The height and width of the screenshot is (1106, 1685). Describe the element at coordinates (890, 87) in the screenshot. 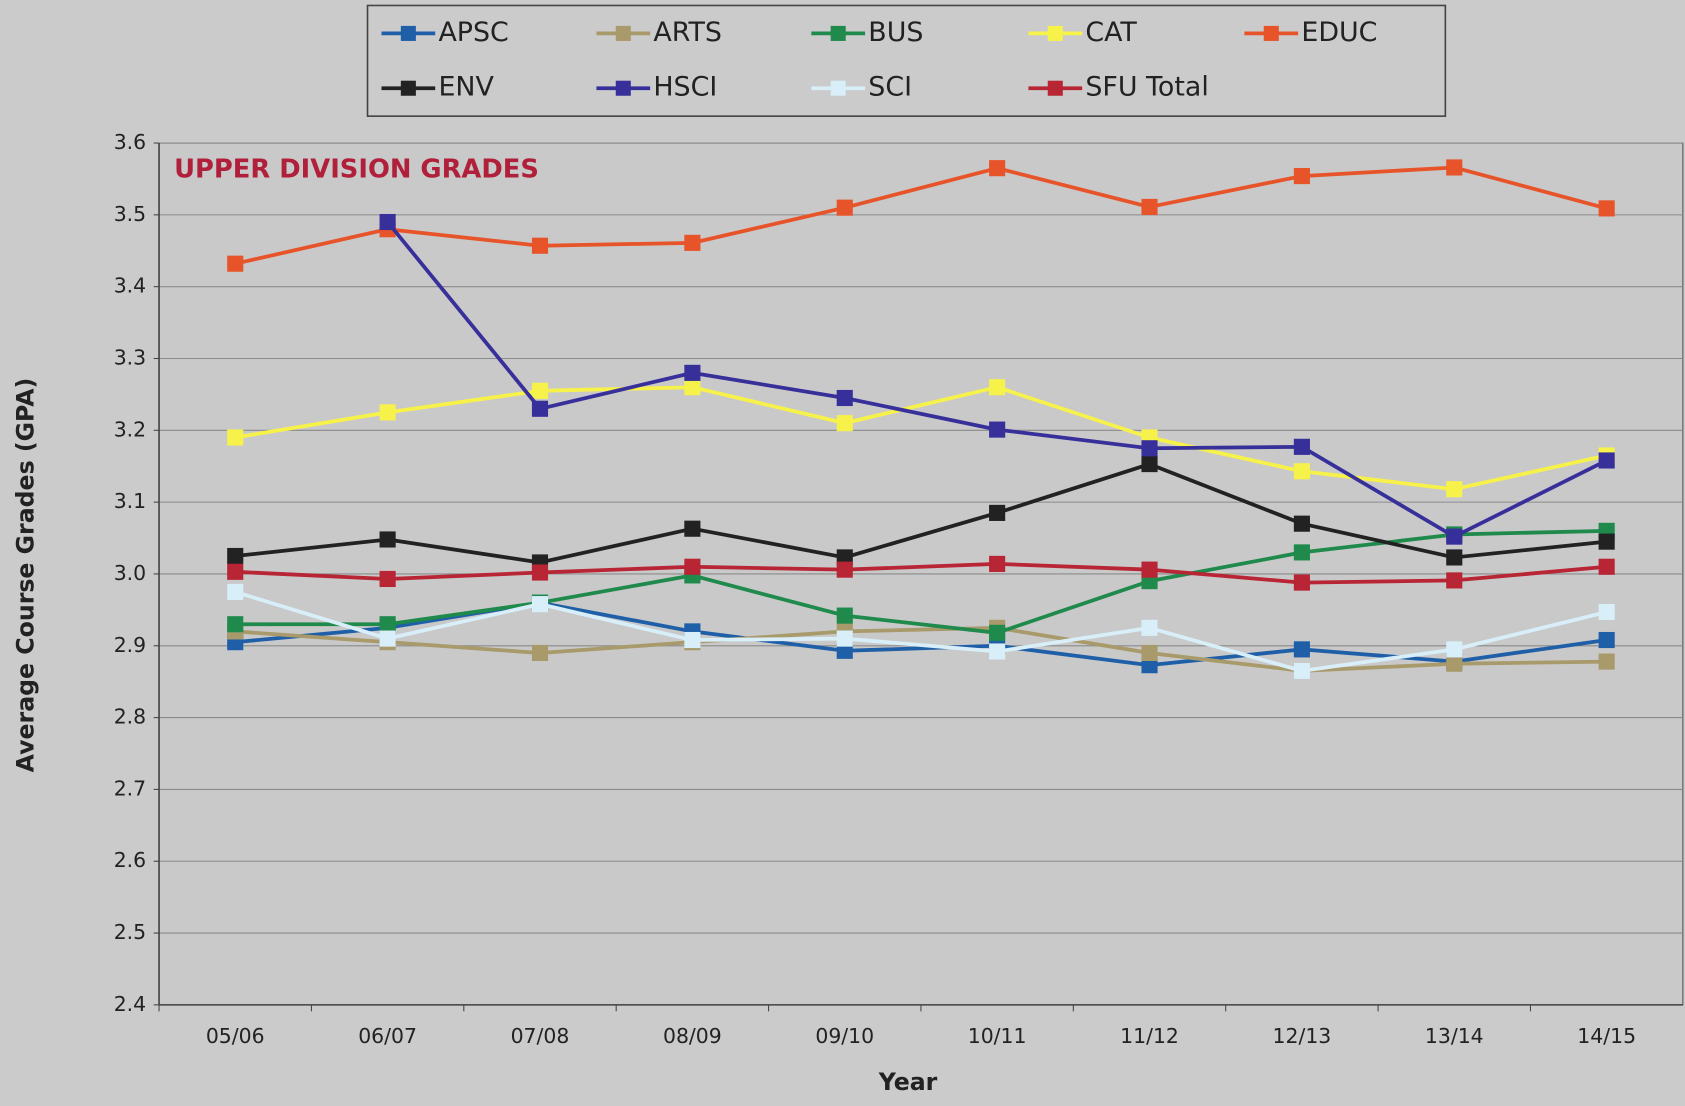

I see `legend-label: SCI` at that location.